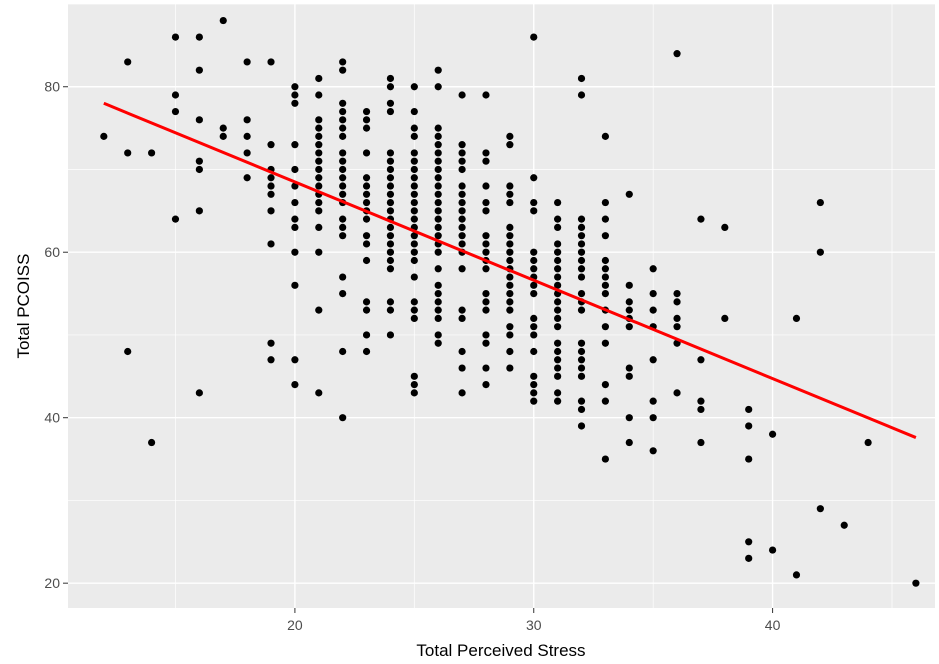  What do you see at coordinates (56, 335) in the screenshot?
I see `y-axis-ticks: 20 40 60 80` at bounding box center [56, 335].